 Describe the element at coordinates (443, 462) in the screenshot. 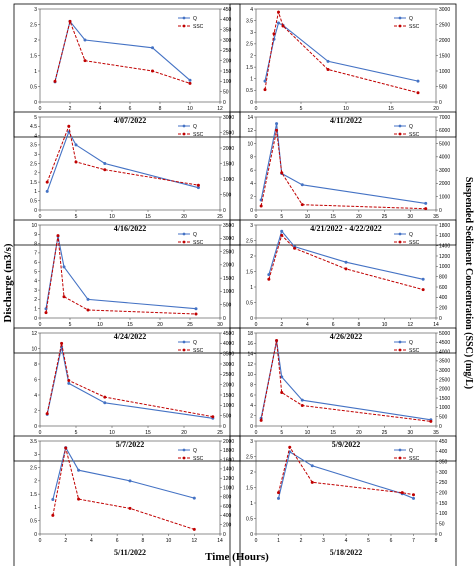

I see `y2-tick-label: 350` at that location.